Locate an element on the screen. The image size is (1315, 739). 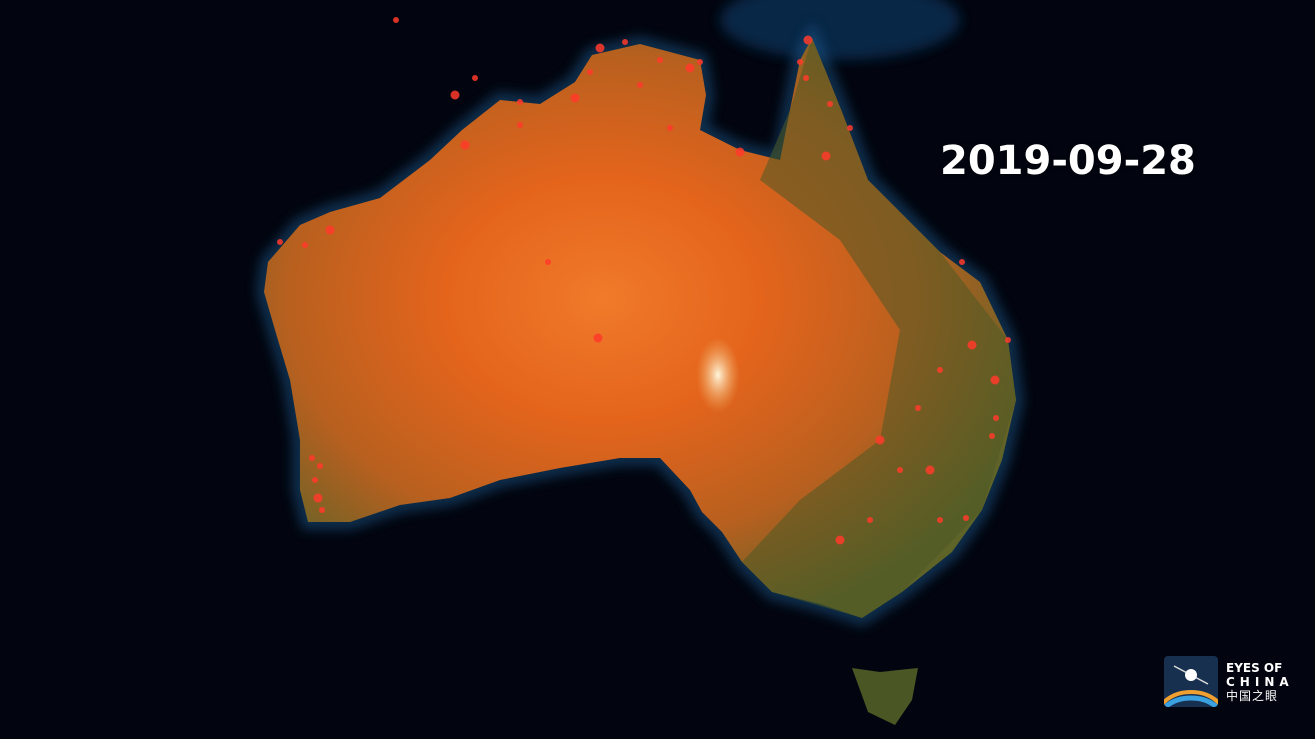
logo-line-2: CHINA is located at coordinates (1260, 681).